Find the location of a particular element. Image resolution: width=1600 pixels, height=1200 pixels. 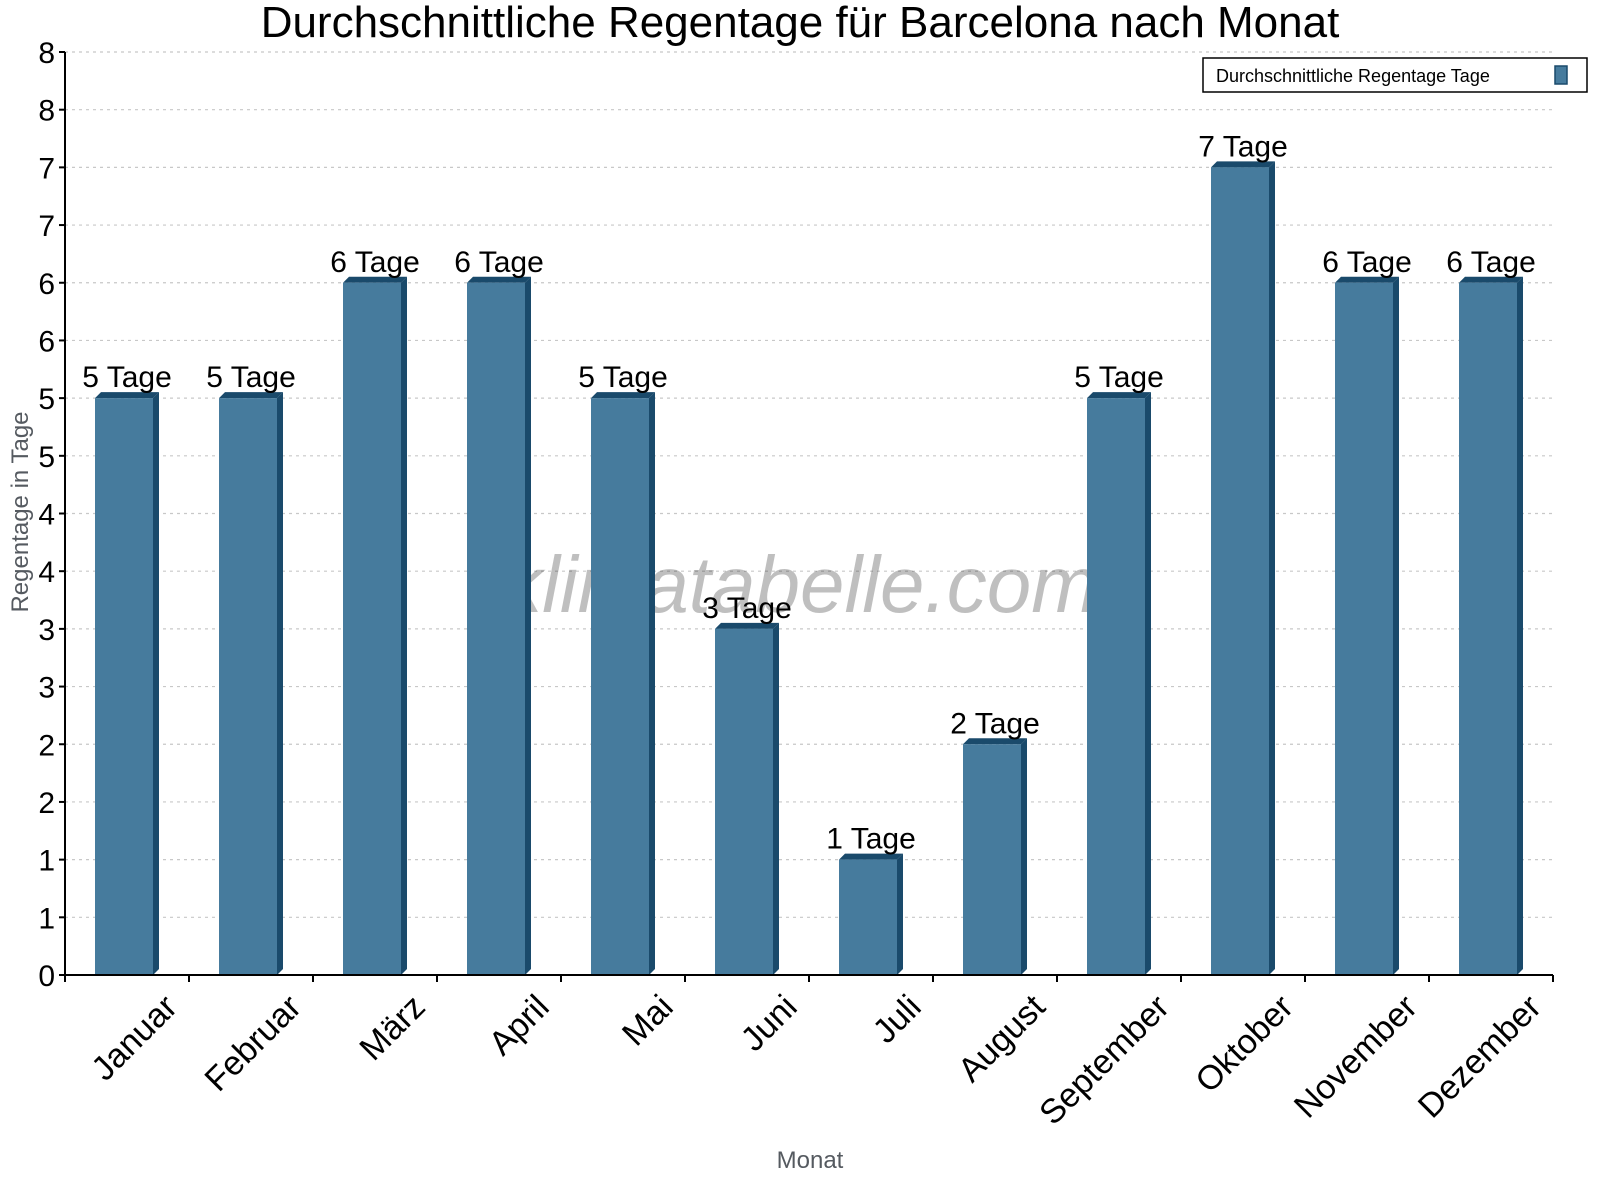

x-tick-label: Januar is located at coordinates (134, 1038).